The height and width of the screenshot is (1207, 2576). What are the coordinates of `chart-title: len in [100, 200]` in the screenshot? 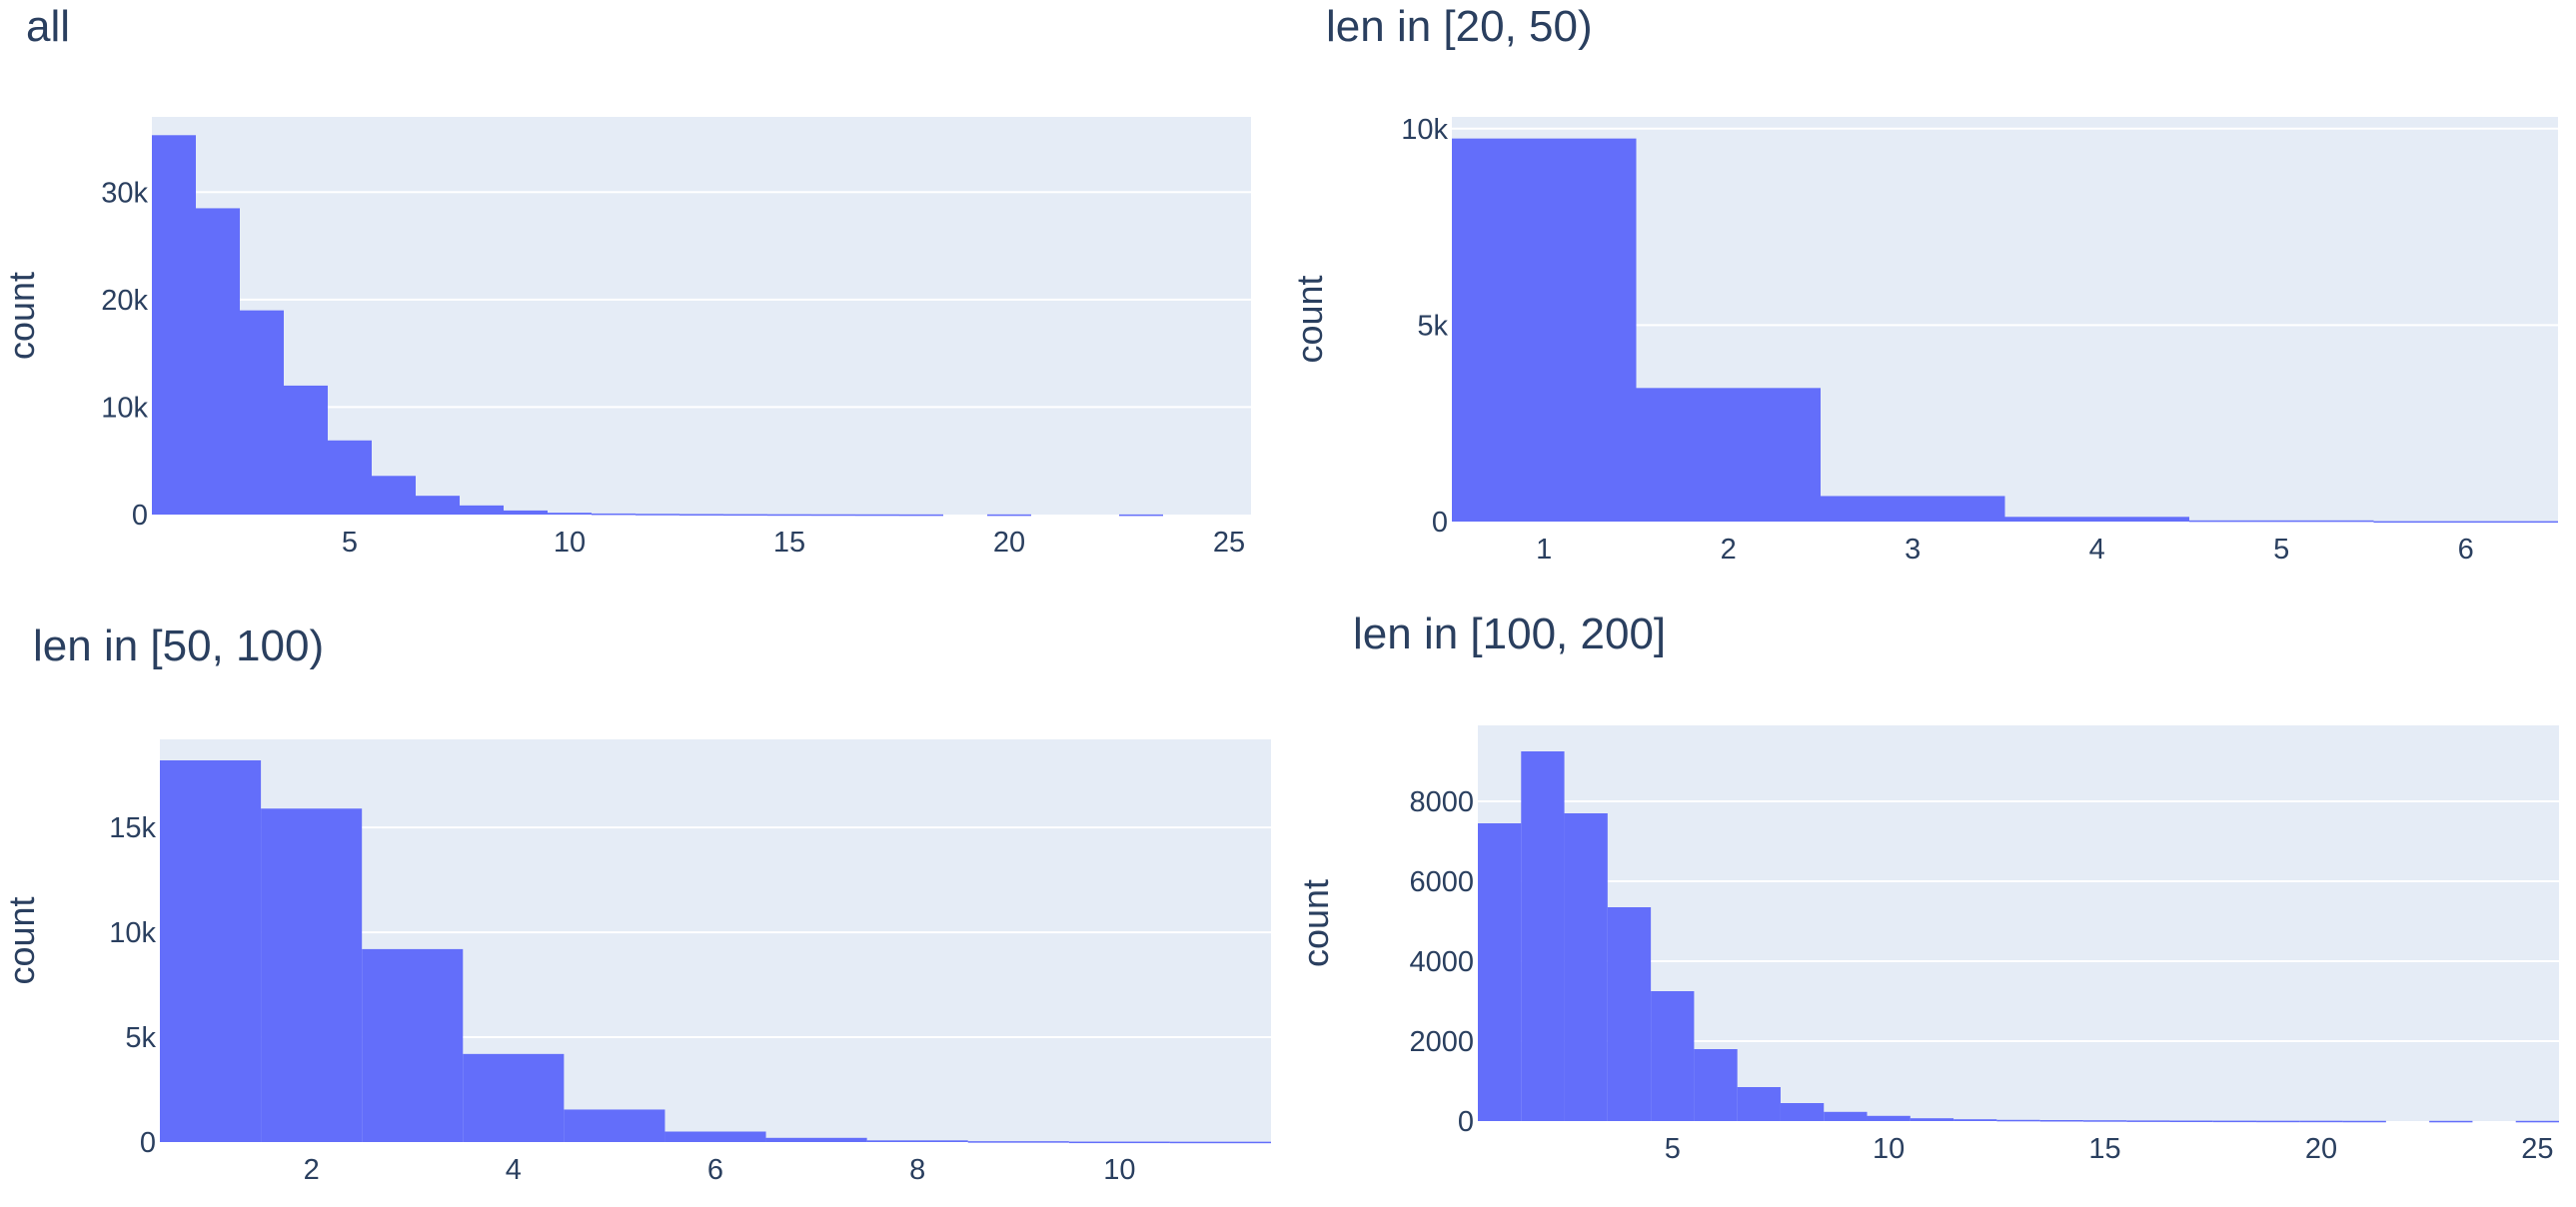 It's located at (1510, 634).